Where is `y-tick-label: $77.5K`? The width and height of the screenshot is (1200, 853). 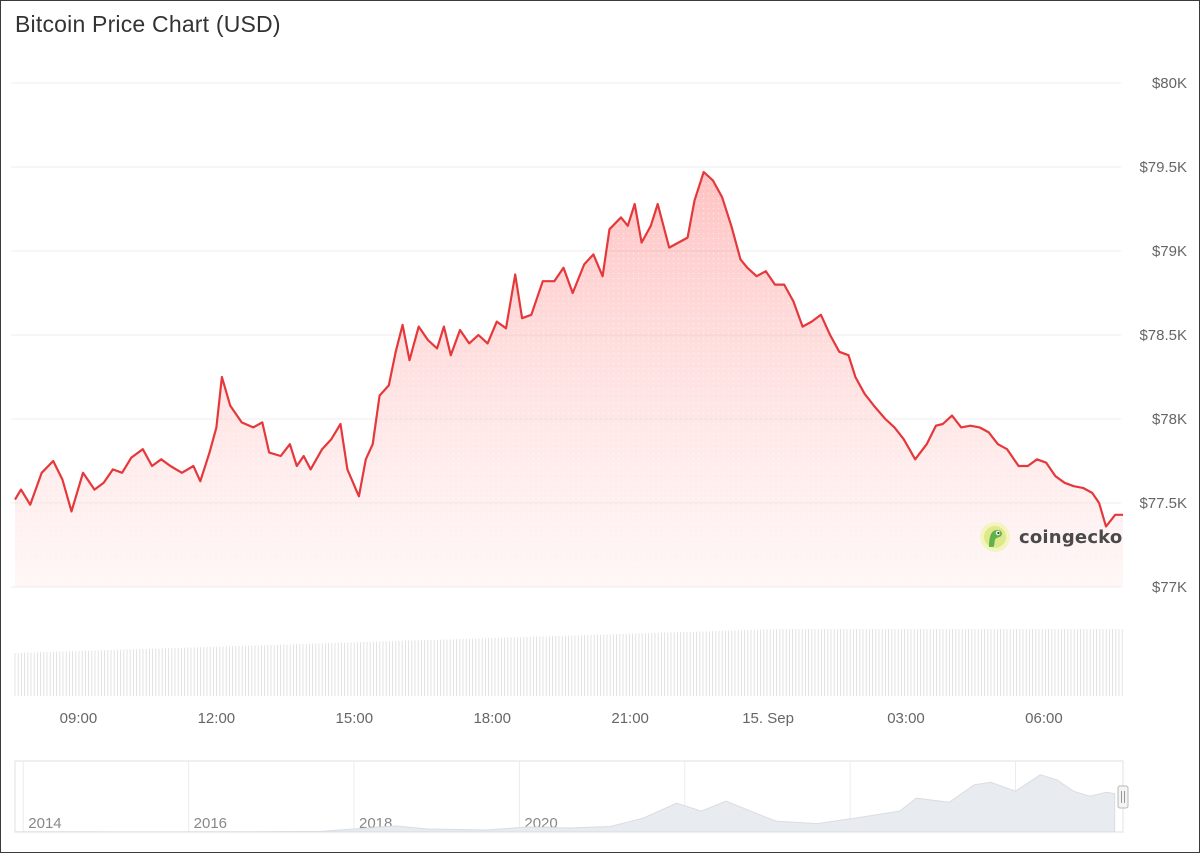
y-tick-label: $77.5K is located at coordinates (1163, 503).